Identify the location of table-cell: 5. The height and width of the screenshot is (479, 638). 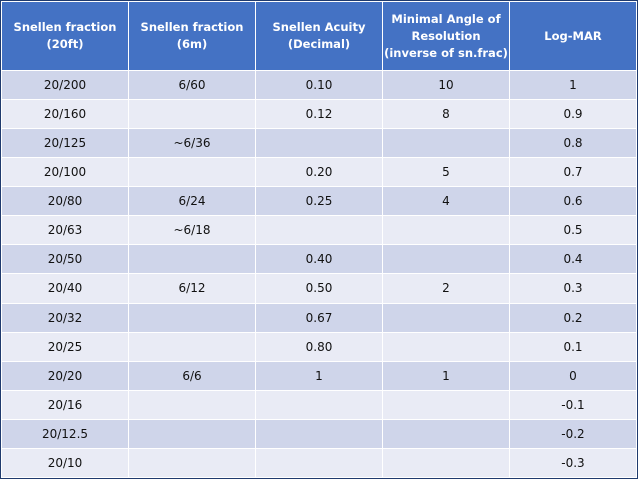
(446, 172).